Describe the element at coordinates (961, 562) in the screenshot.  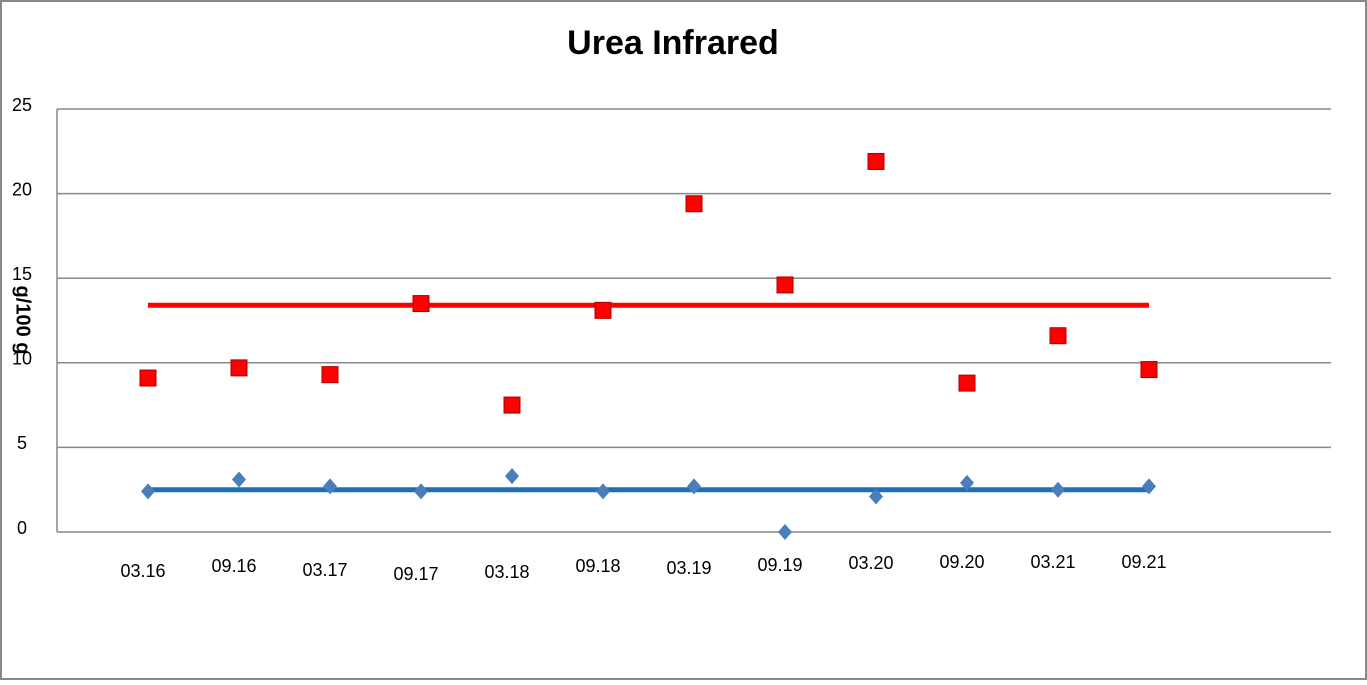
I see `x-tick-label: 09.20` at that location.